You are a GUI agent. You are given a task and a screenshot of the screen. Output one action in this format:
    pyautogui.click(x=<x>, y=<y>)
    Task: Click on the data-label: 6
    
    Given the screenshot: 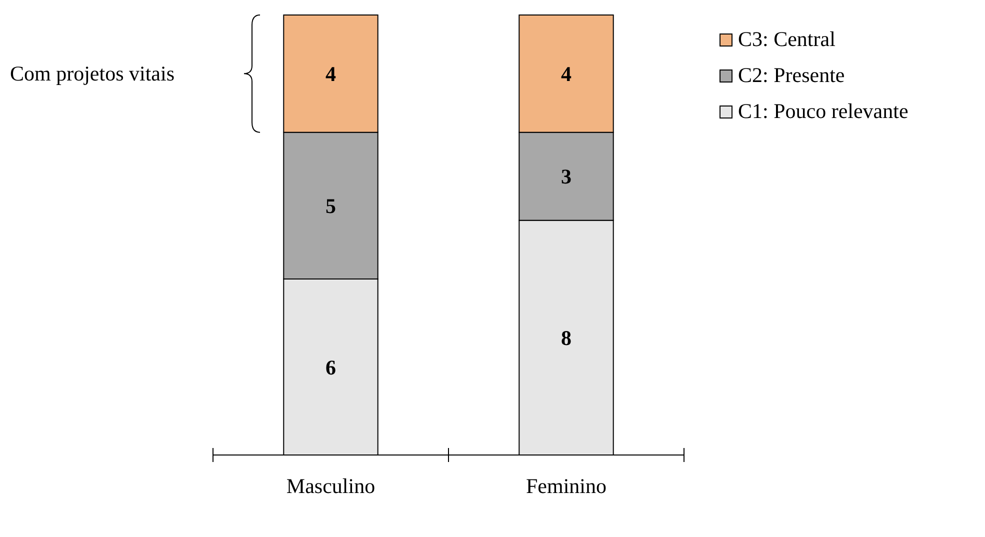 What is the action you would take?
    pyautogui.click(x=331, y=367)
    